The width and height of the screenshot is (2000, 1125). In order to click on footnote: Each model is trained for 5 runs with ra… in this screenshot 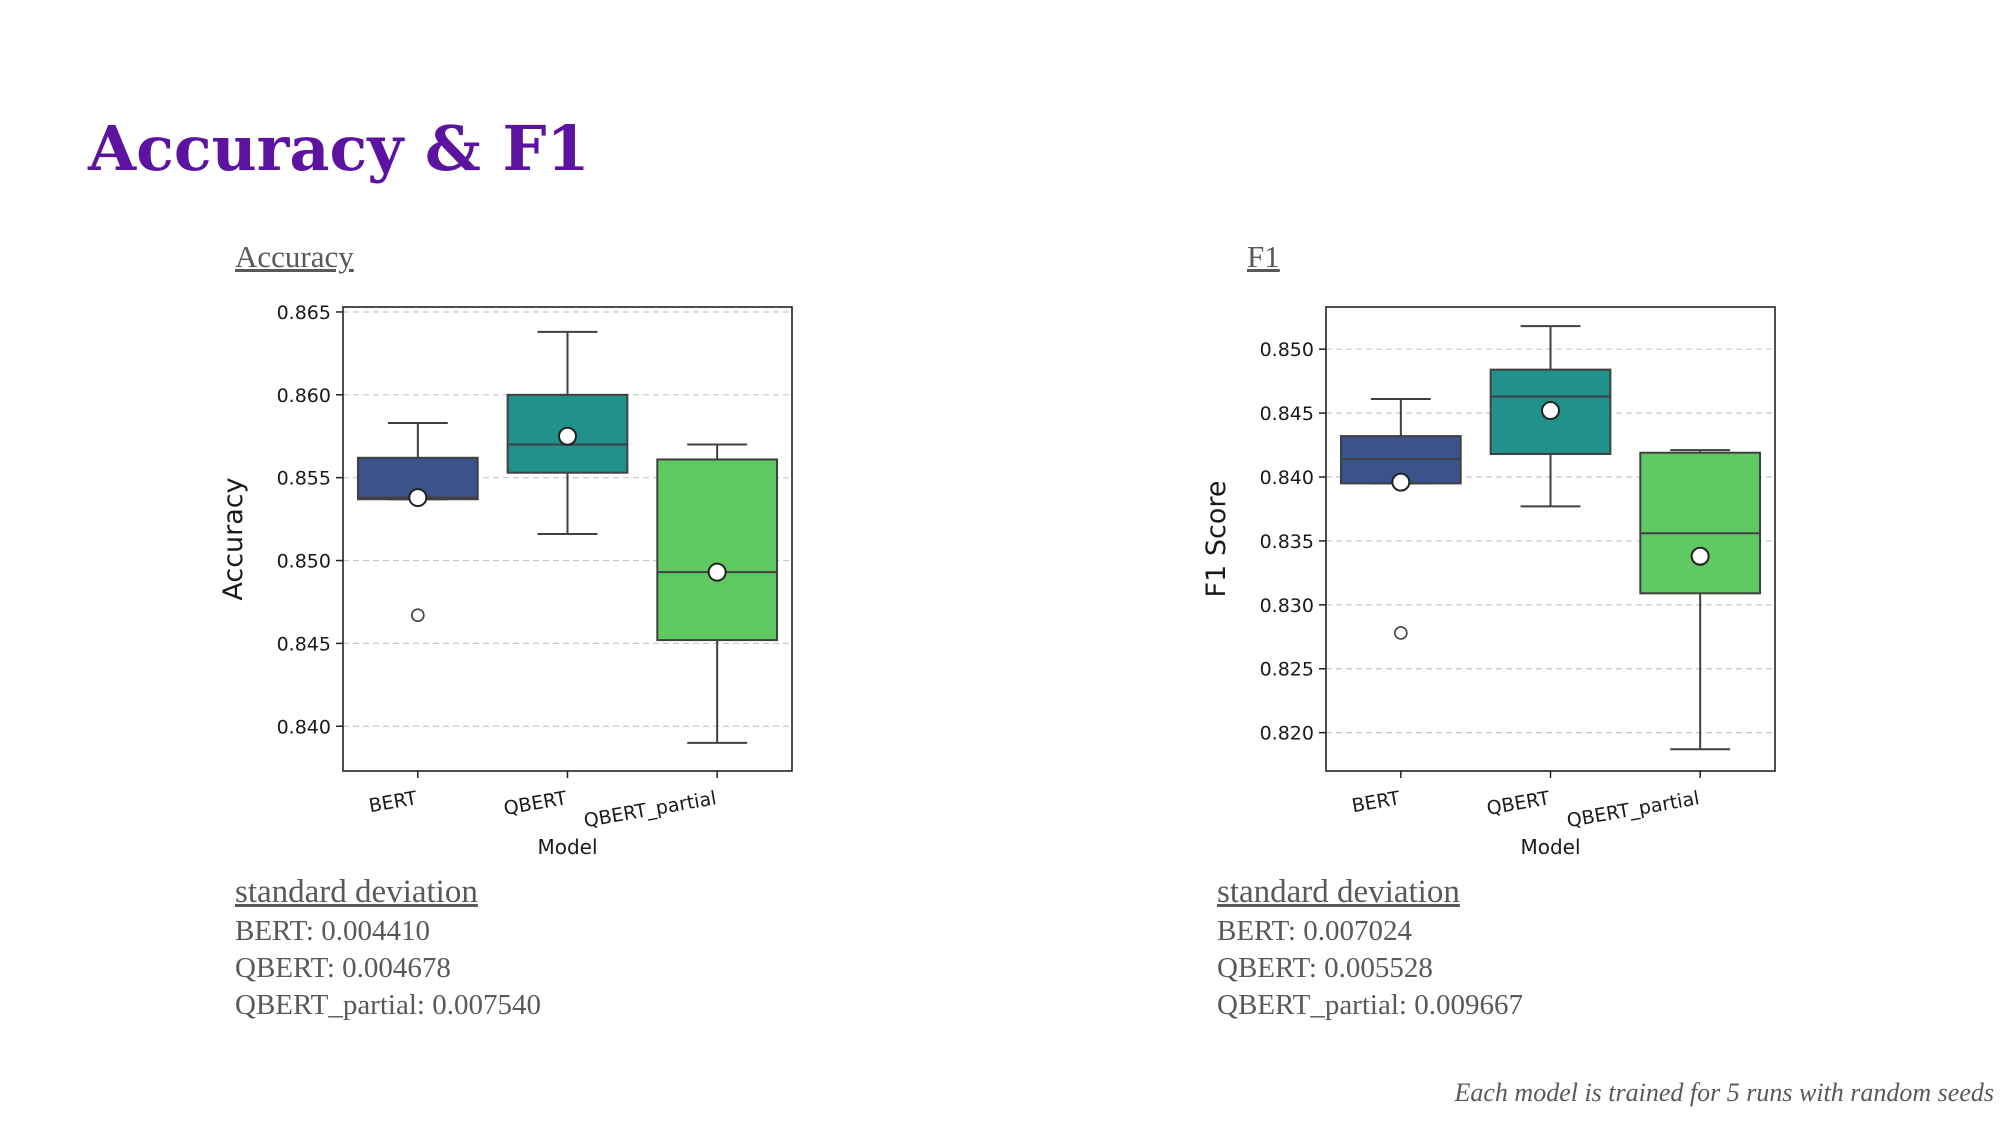, I will do `click(1724, 1092)`.